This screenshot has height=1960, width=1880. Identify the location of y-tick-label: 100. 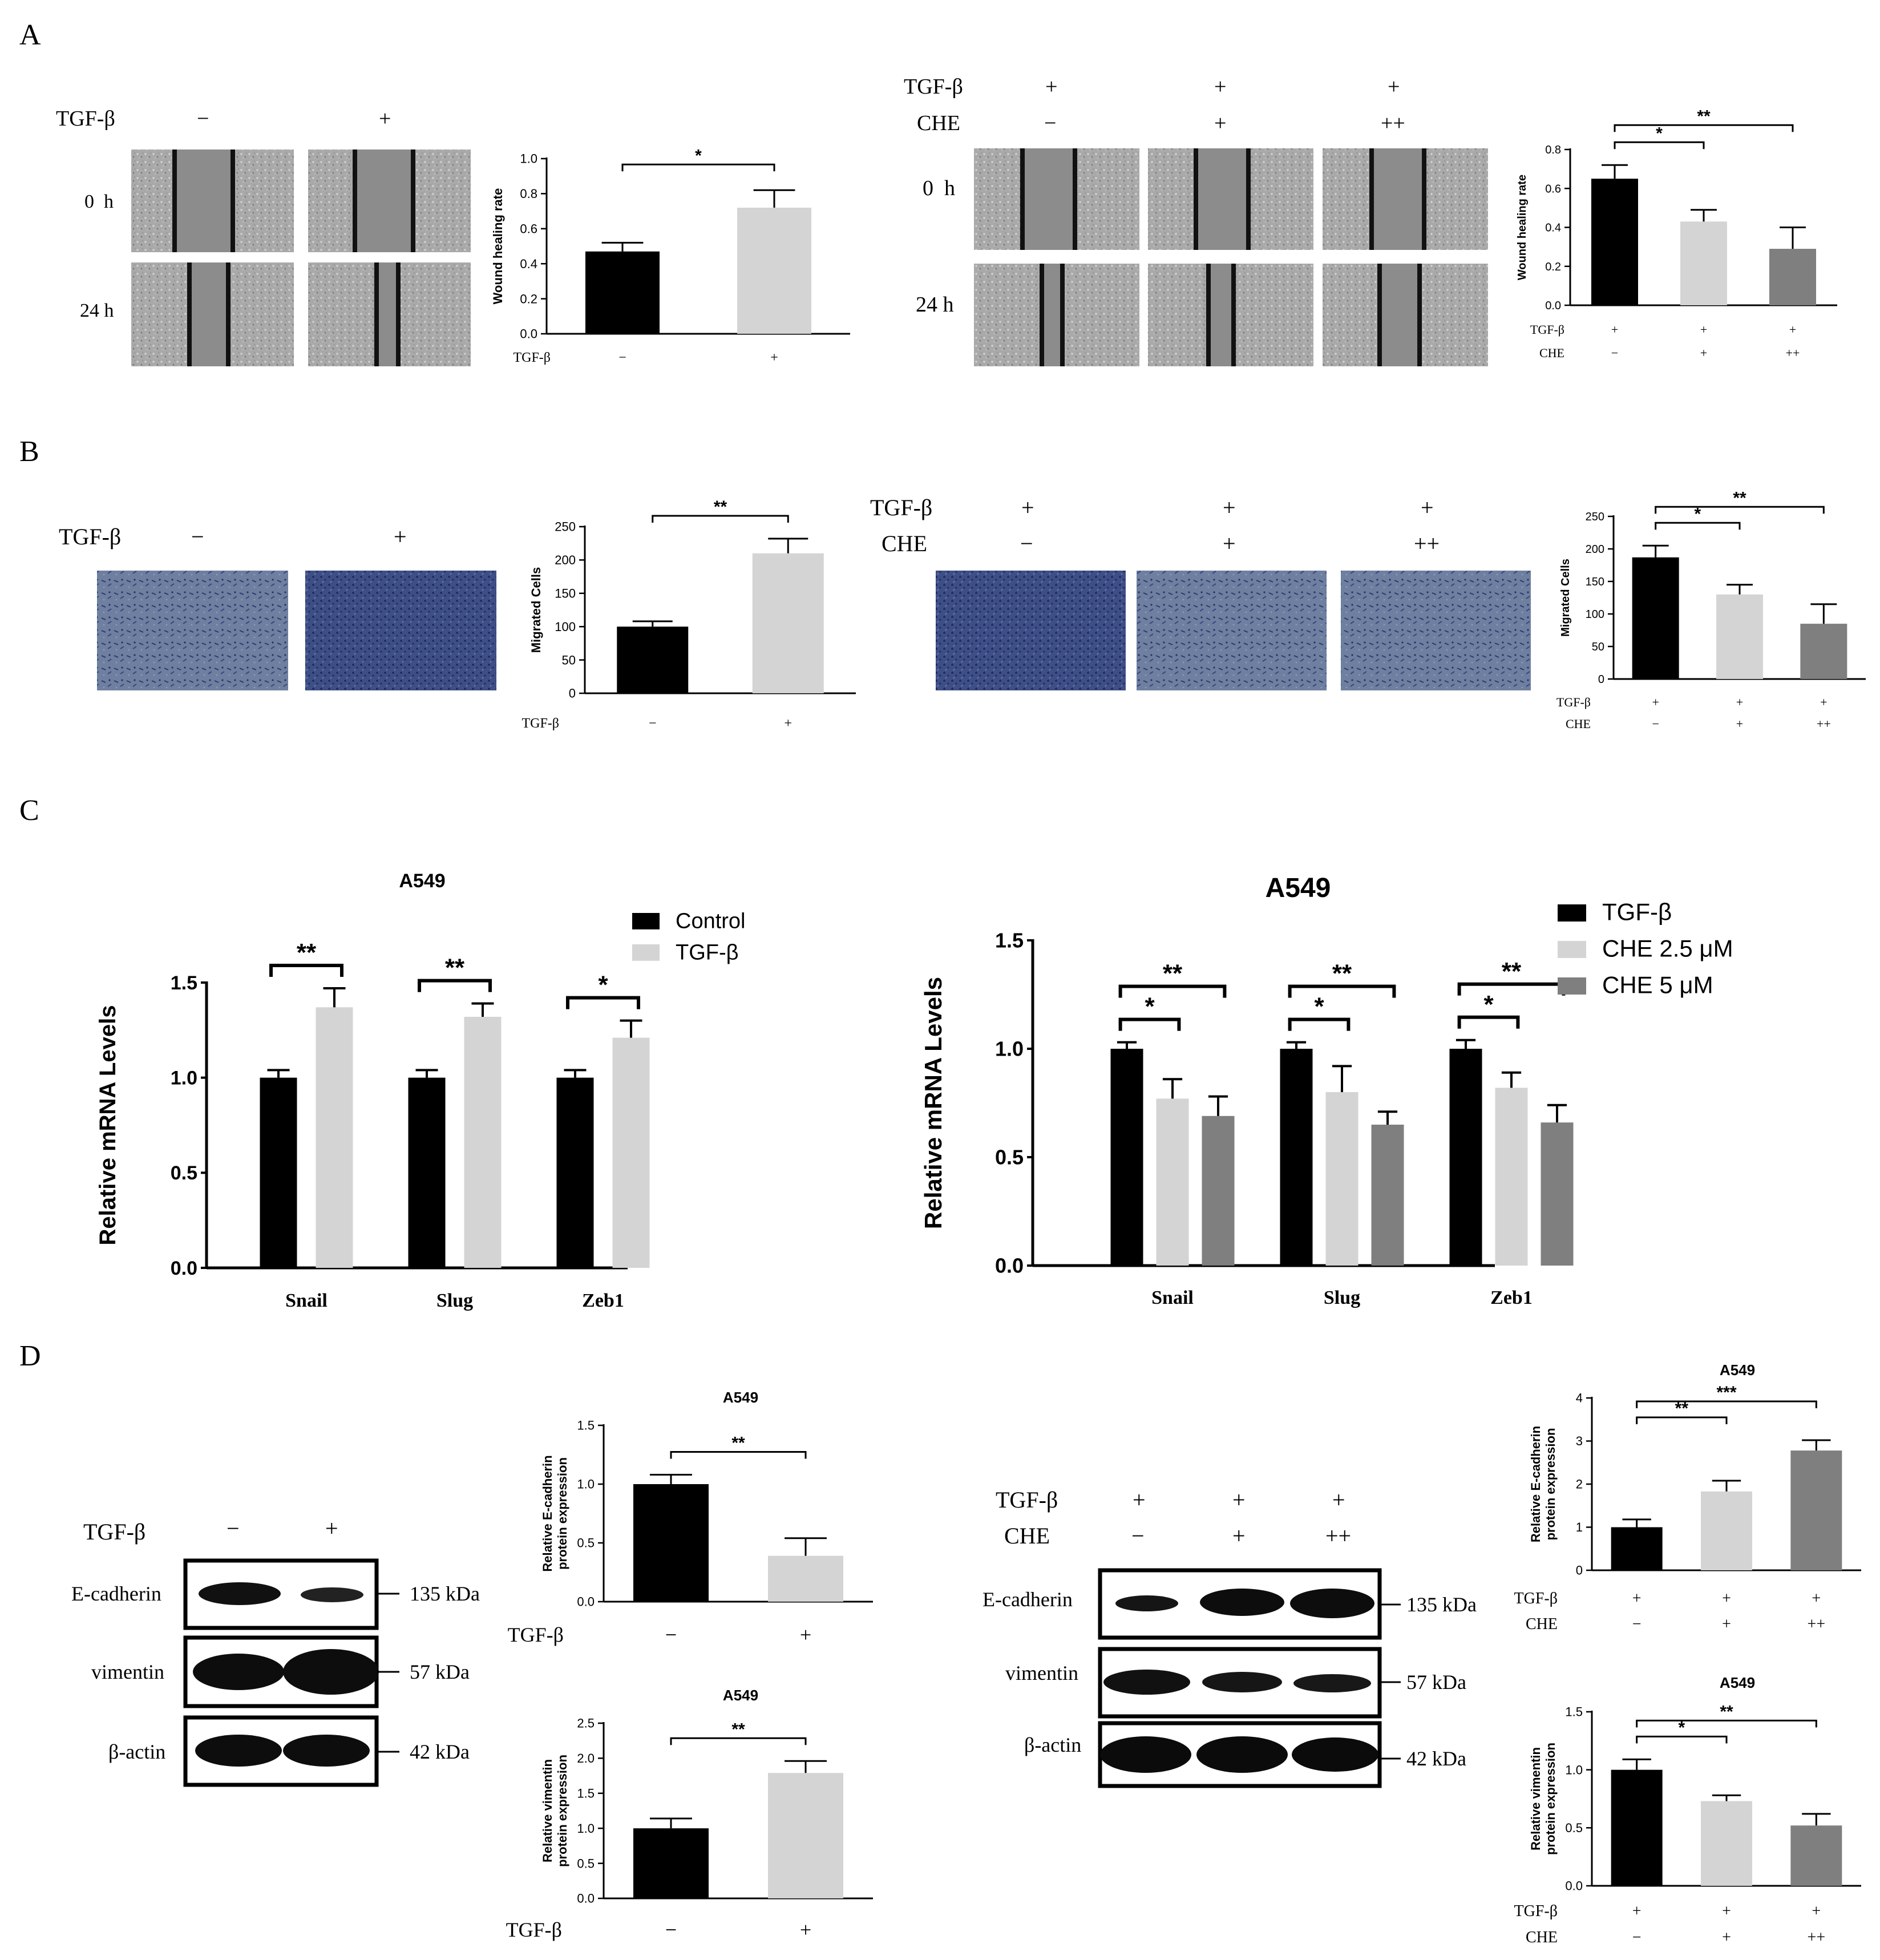
(1595, 614).